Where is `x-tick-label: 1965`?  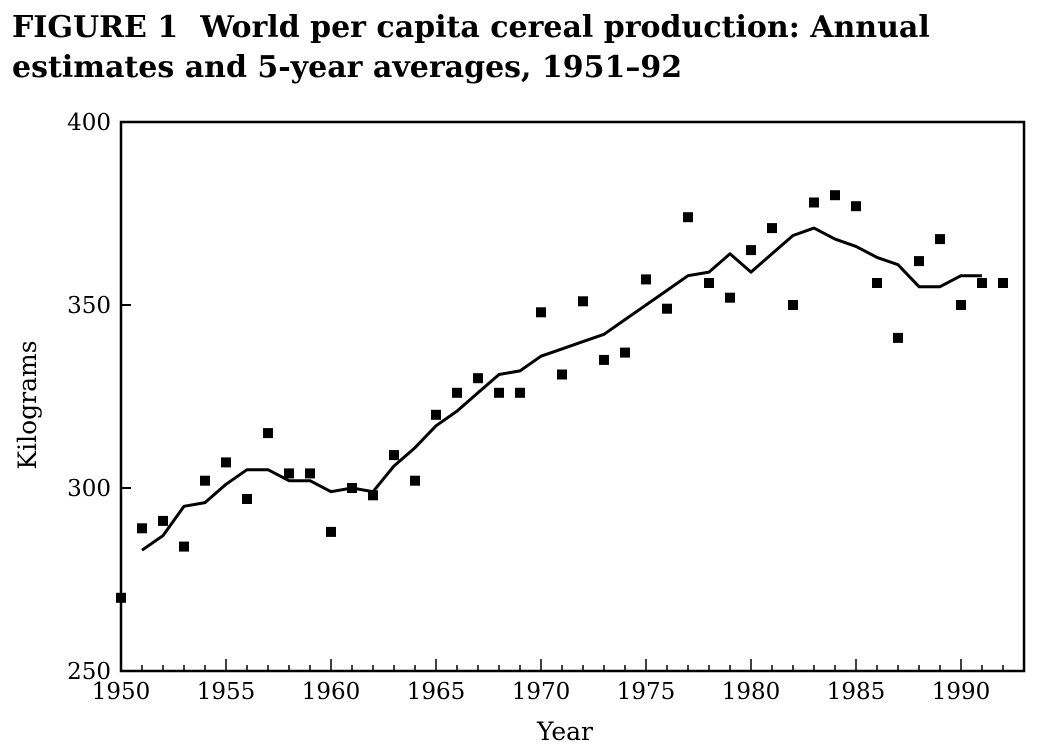
x-tick-label: 1965 is located at coordinates (436, 692).